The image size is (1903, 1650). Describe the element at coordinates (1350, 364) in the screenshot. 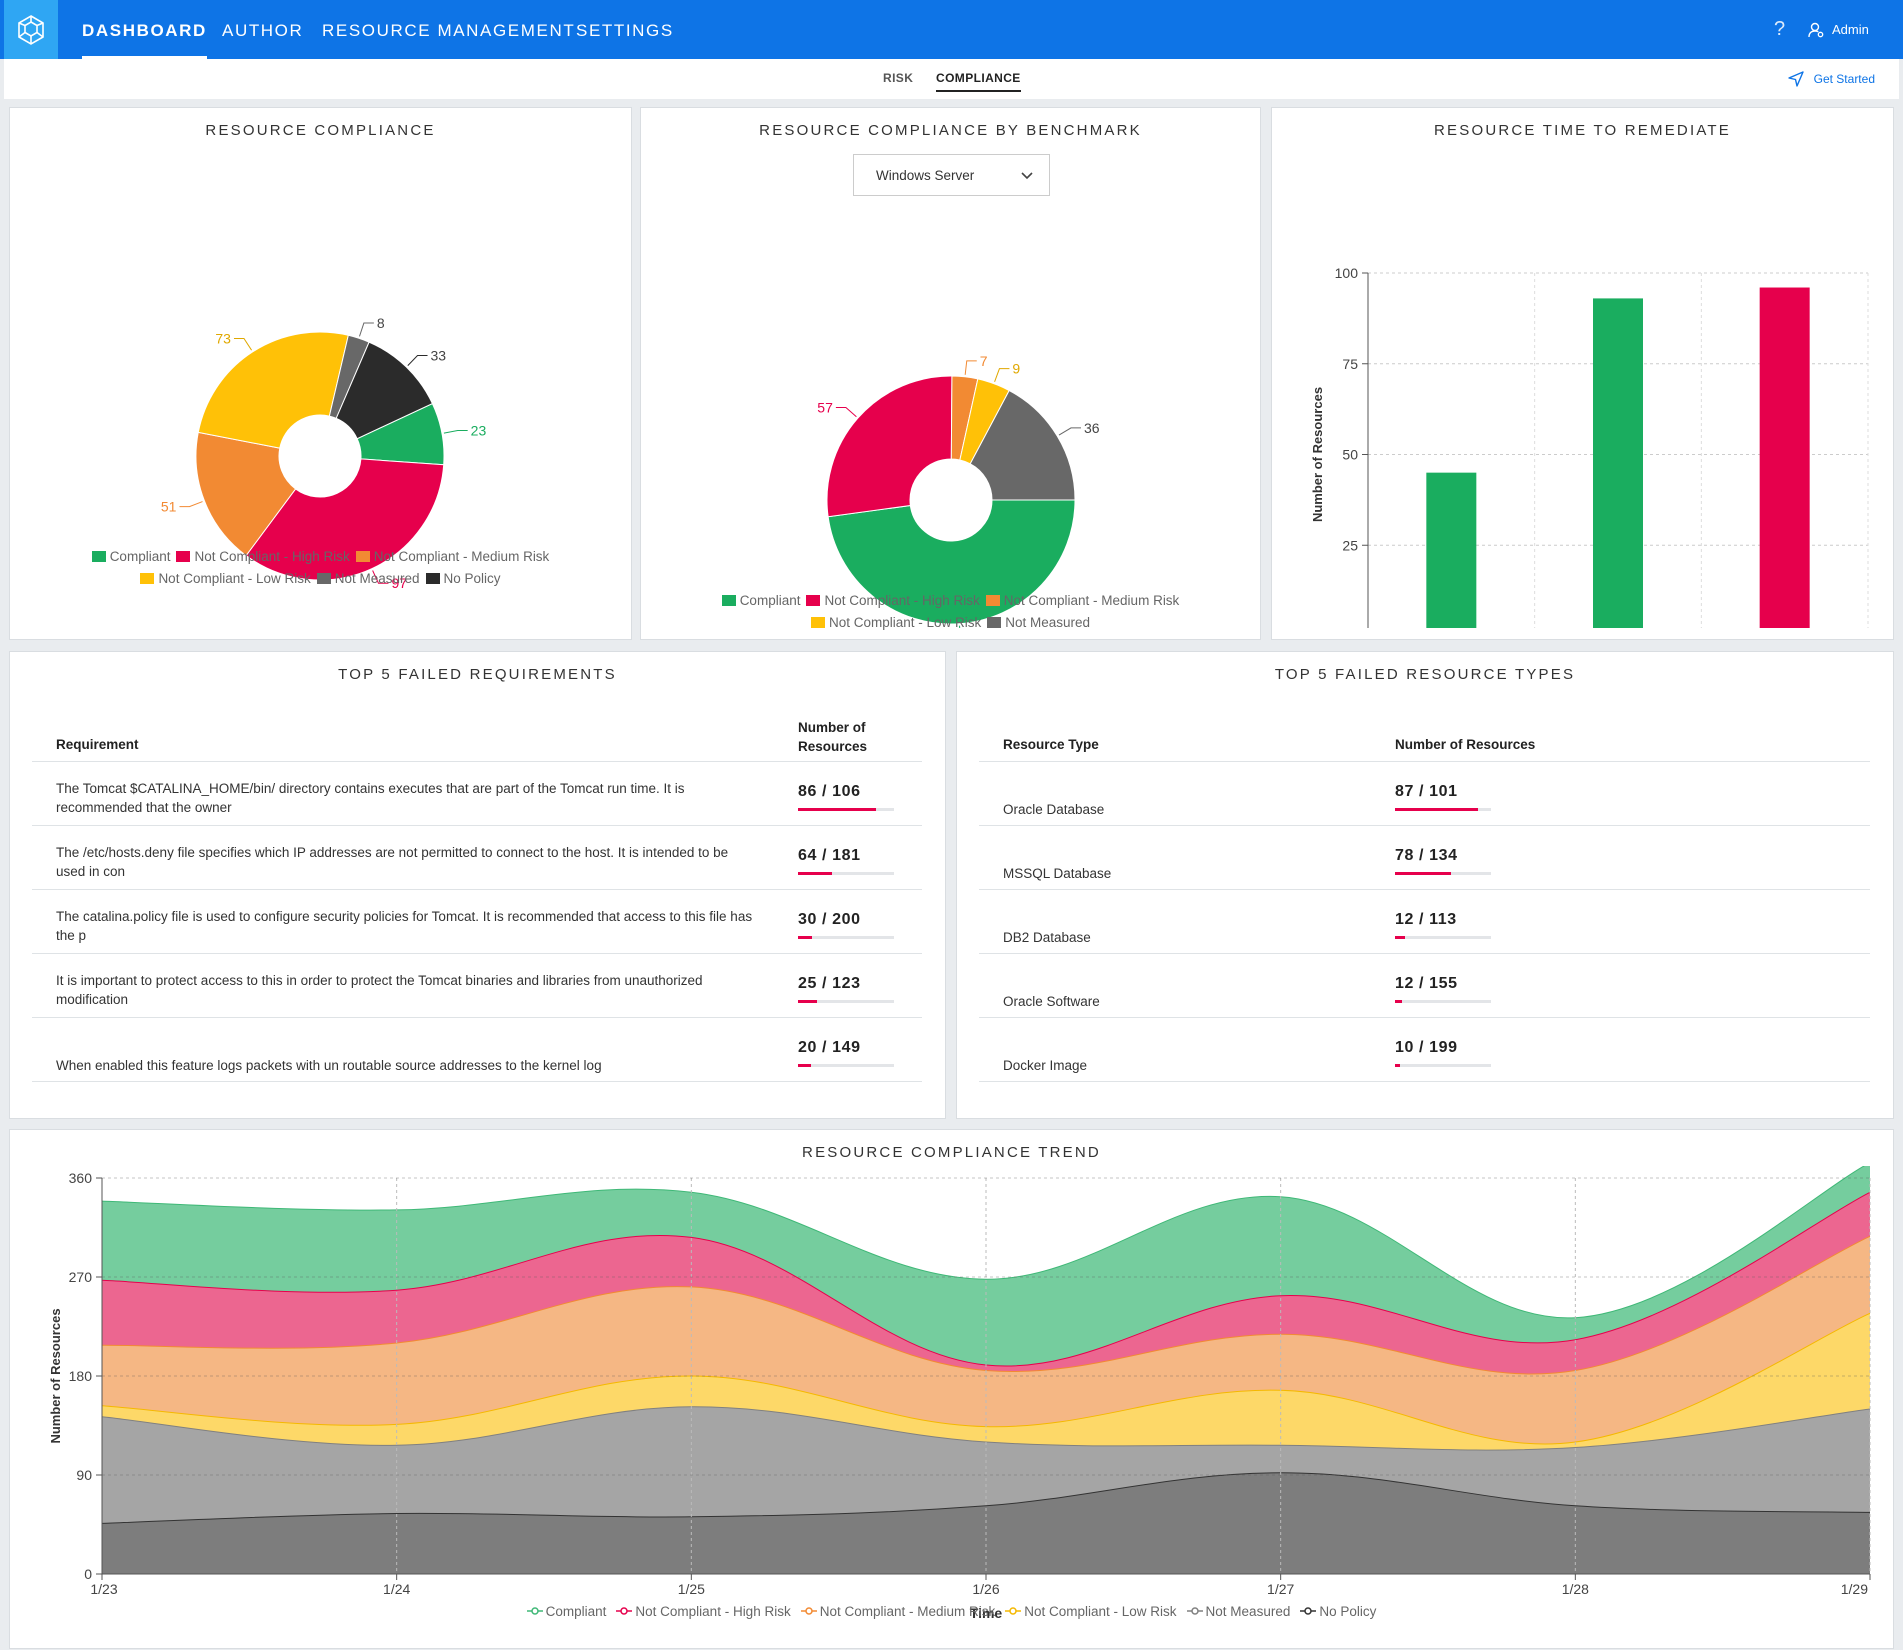

I see `y-tick-label: 75` at that location.